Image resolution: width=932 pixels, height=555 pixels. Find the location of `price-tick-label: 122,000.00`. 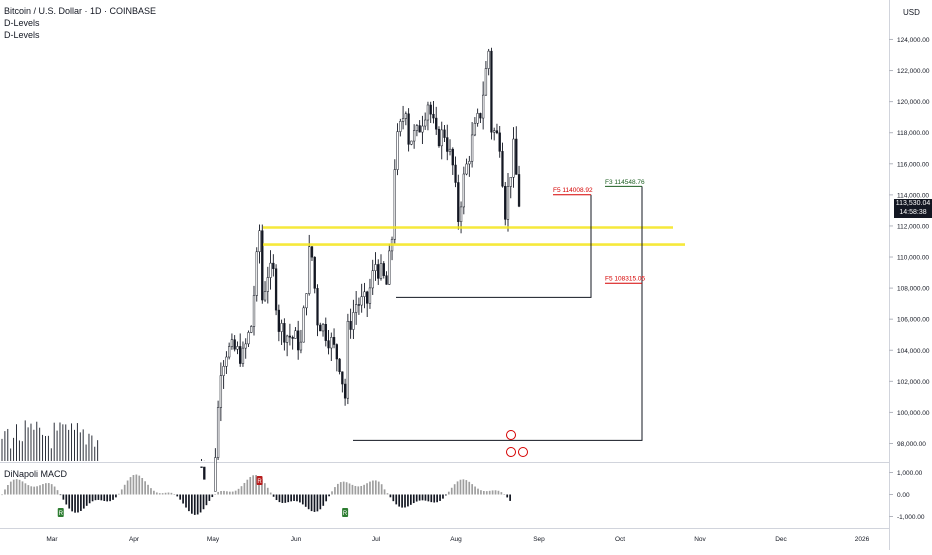

price-tick-label: 122,000.00 is located at coordinates (913, 71).